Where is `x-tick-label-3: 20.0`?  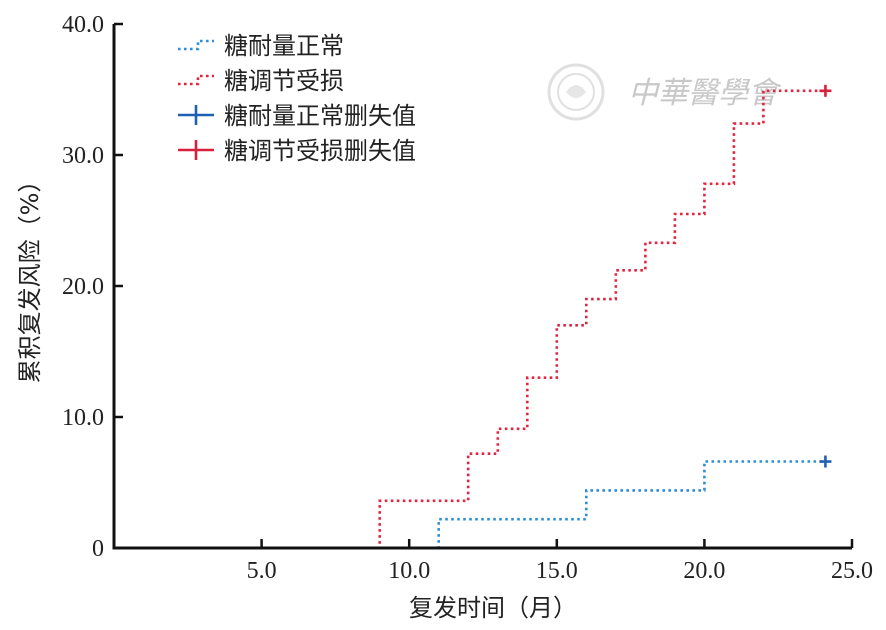
x-tick-label-3: 20.0 is located at coordinates (704, 571).